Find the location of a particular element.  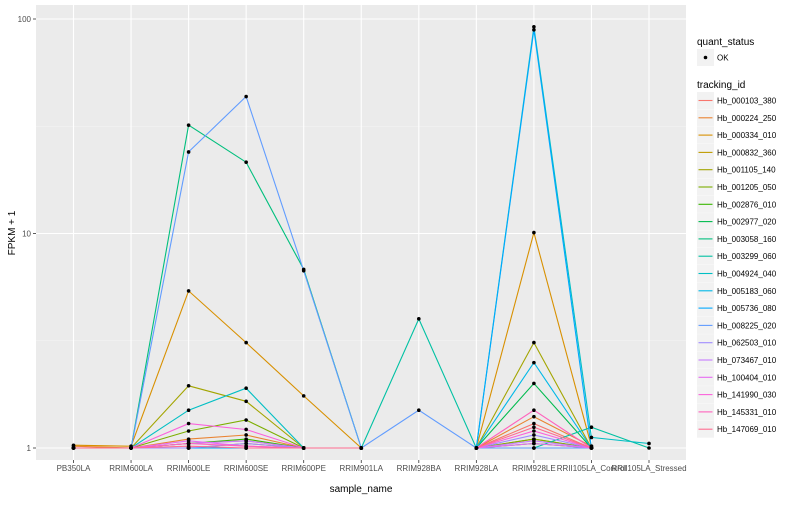

y-axis-ticks: 1 10 100 is located at coordinates (27, 234).